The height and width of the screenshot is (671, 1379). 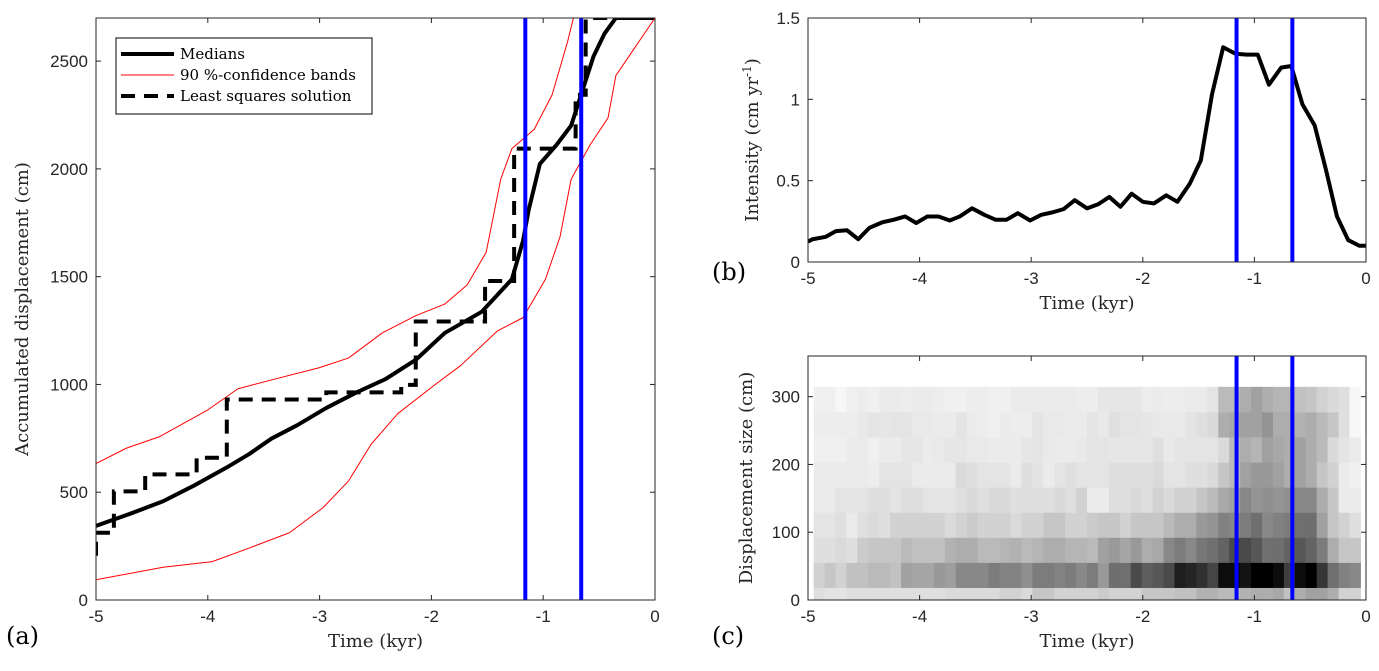 What do you see at coordinates (69, 277) in the screenshot?
I see `y-tick-label: 1500` at bounding box center [69, 277].